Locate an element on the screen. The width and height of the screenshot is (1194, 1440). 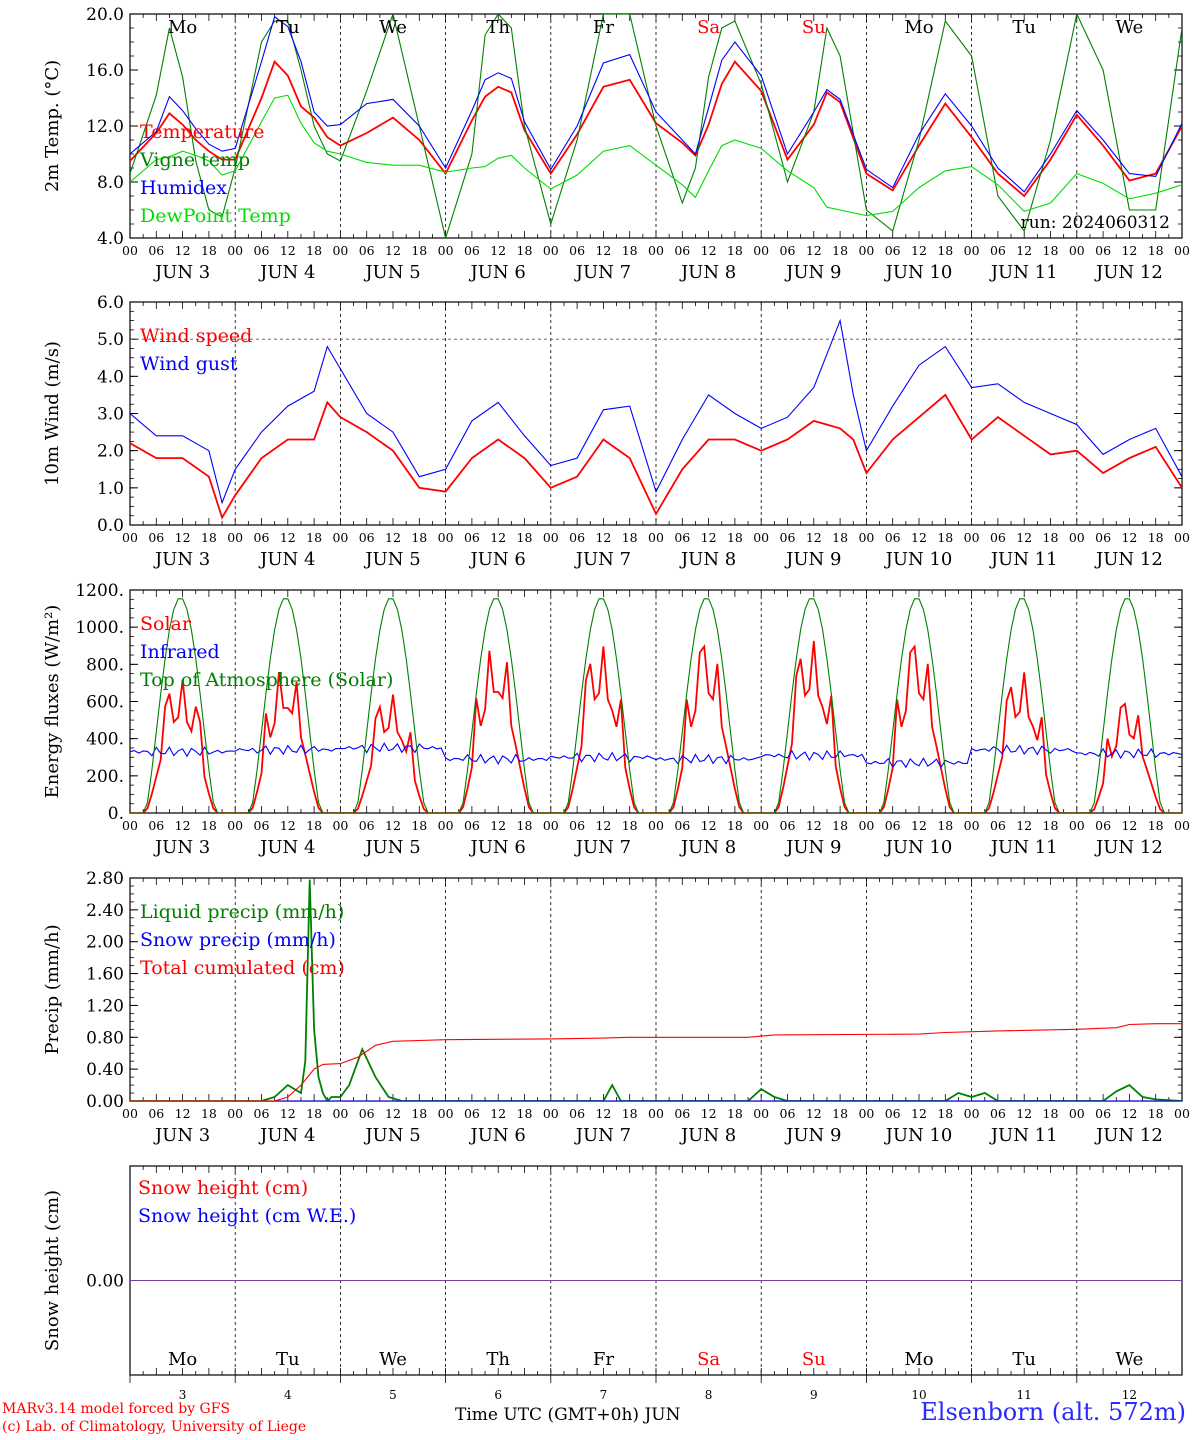
y-tick-label: 1.20 is located at coordinates (105, 1006).